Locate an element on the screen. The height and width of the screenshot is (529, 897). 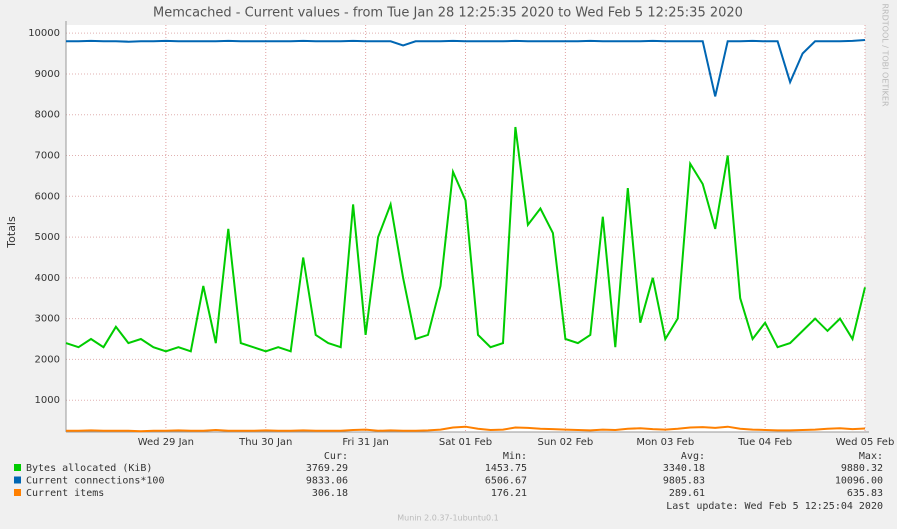
x-tick-label: Thu 30 Jan is located at coordinates (265, 442).